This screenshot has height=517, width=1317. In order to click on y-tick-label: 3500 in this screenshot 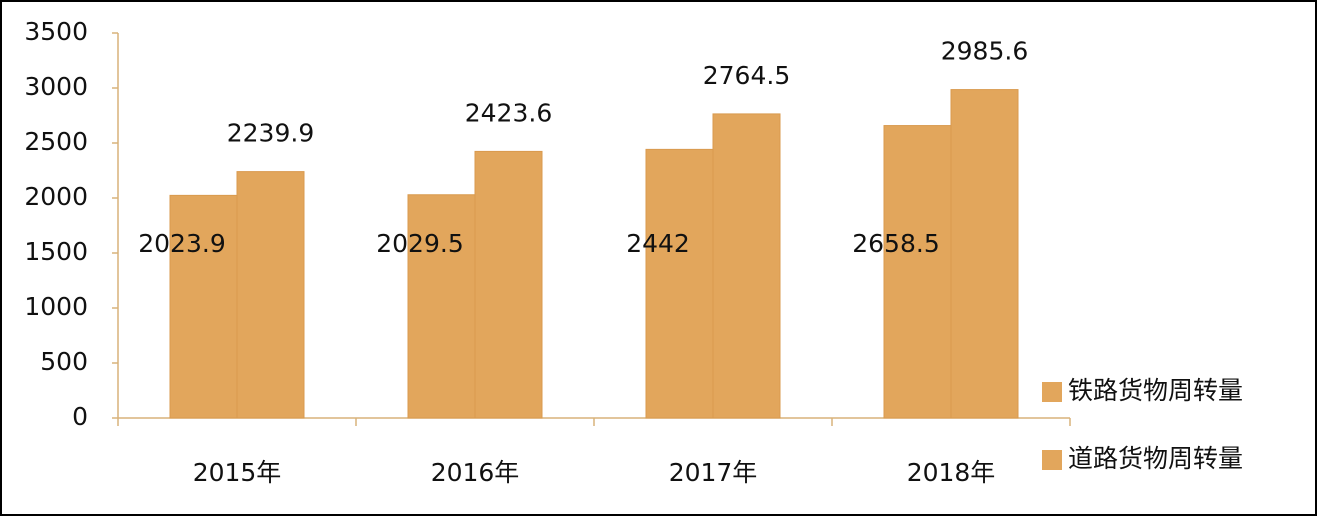, I will do `click(56, 31)`.